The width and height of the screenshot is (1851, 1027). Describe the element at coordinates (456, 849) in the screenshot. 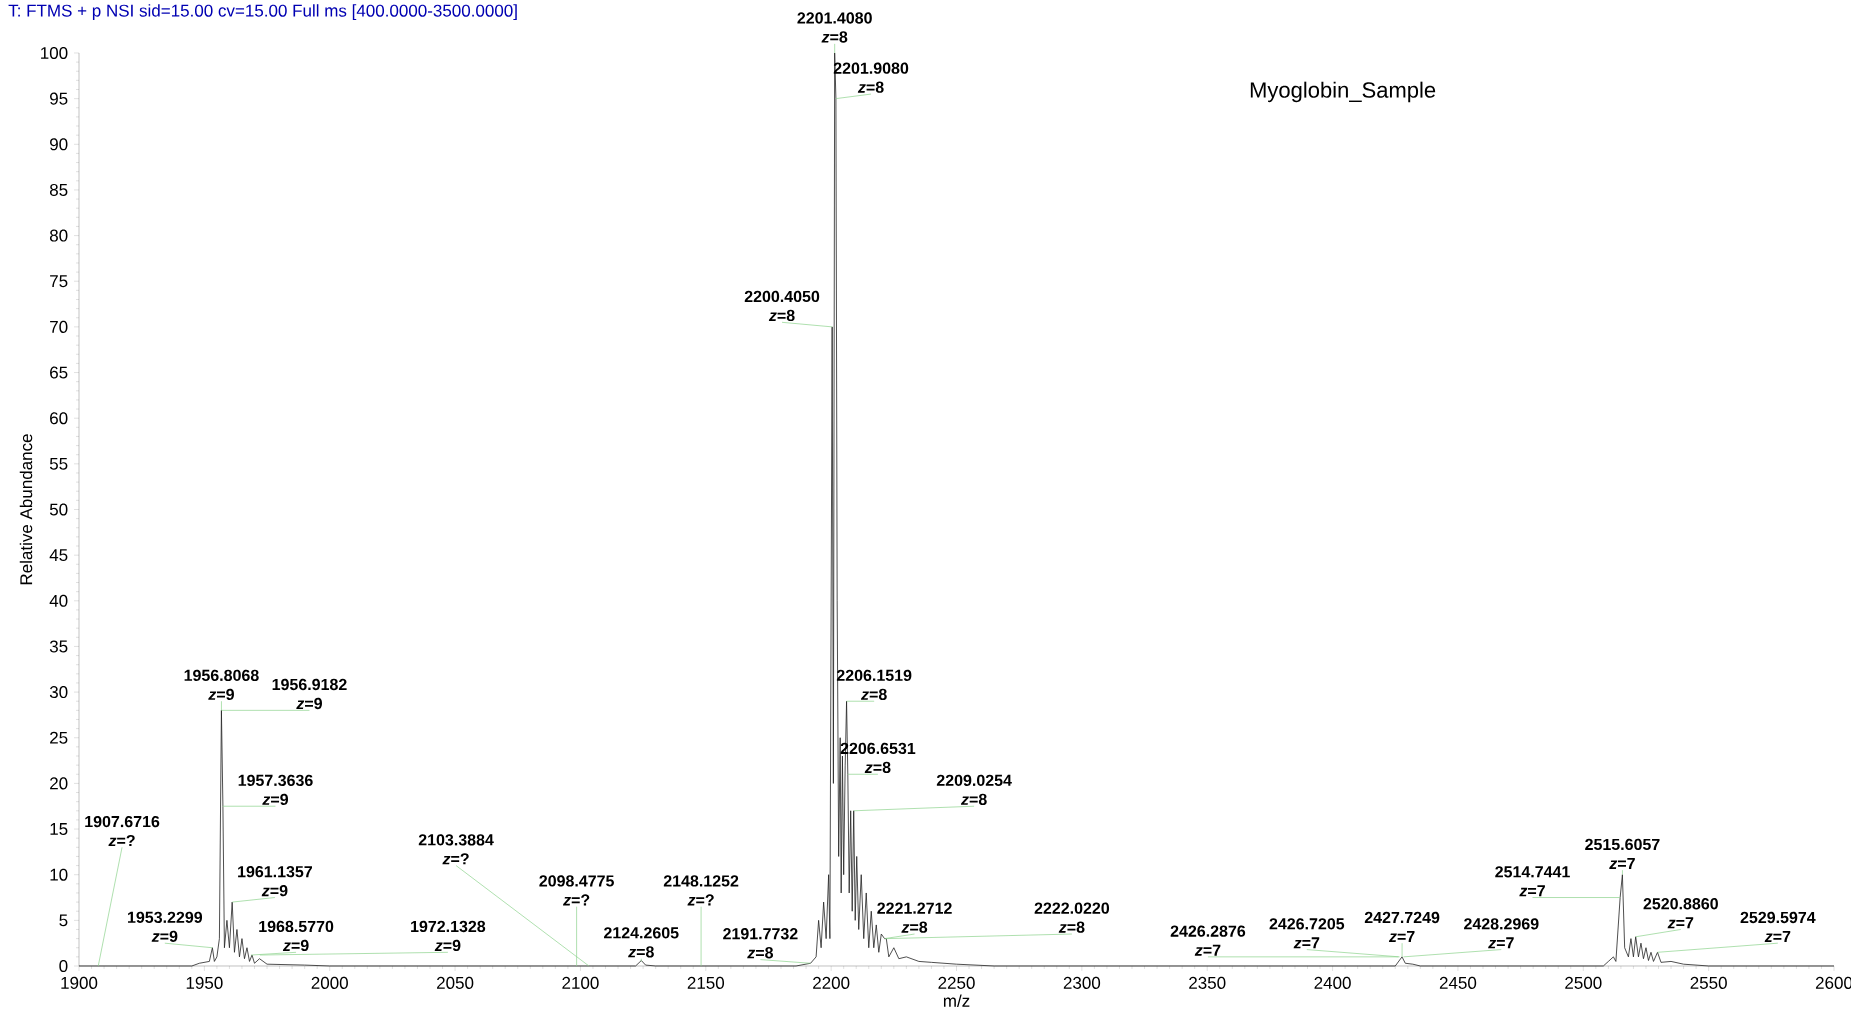

I see `annotation: 2103.3884 z=?` at that location.